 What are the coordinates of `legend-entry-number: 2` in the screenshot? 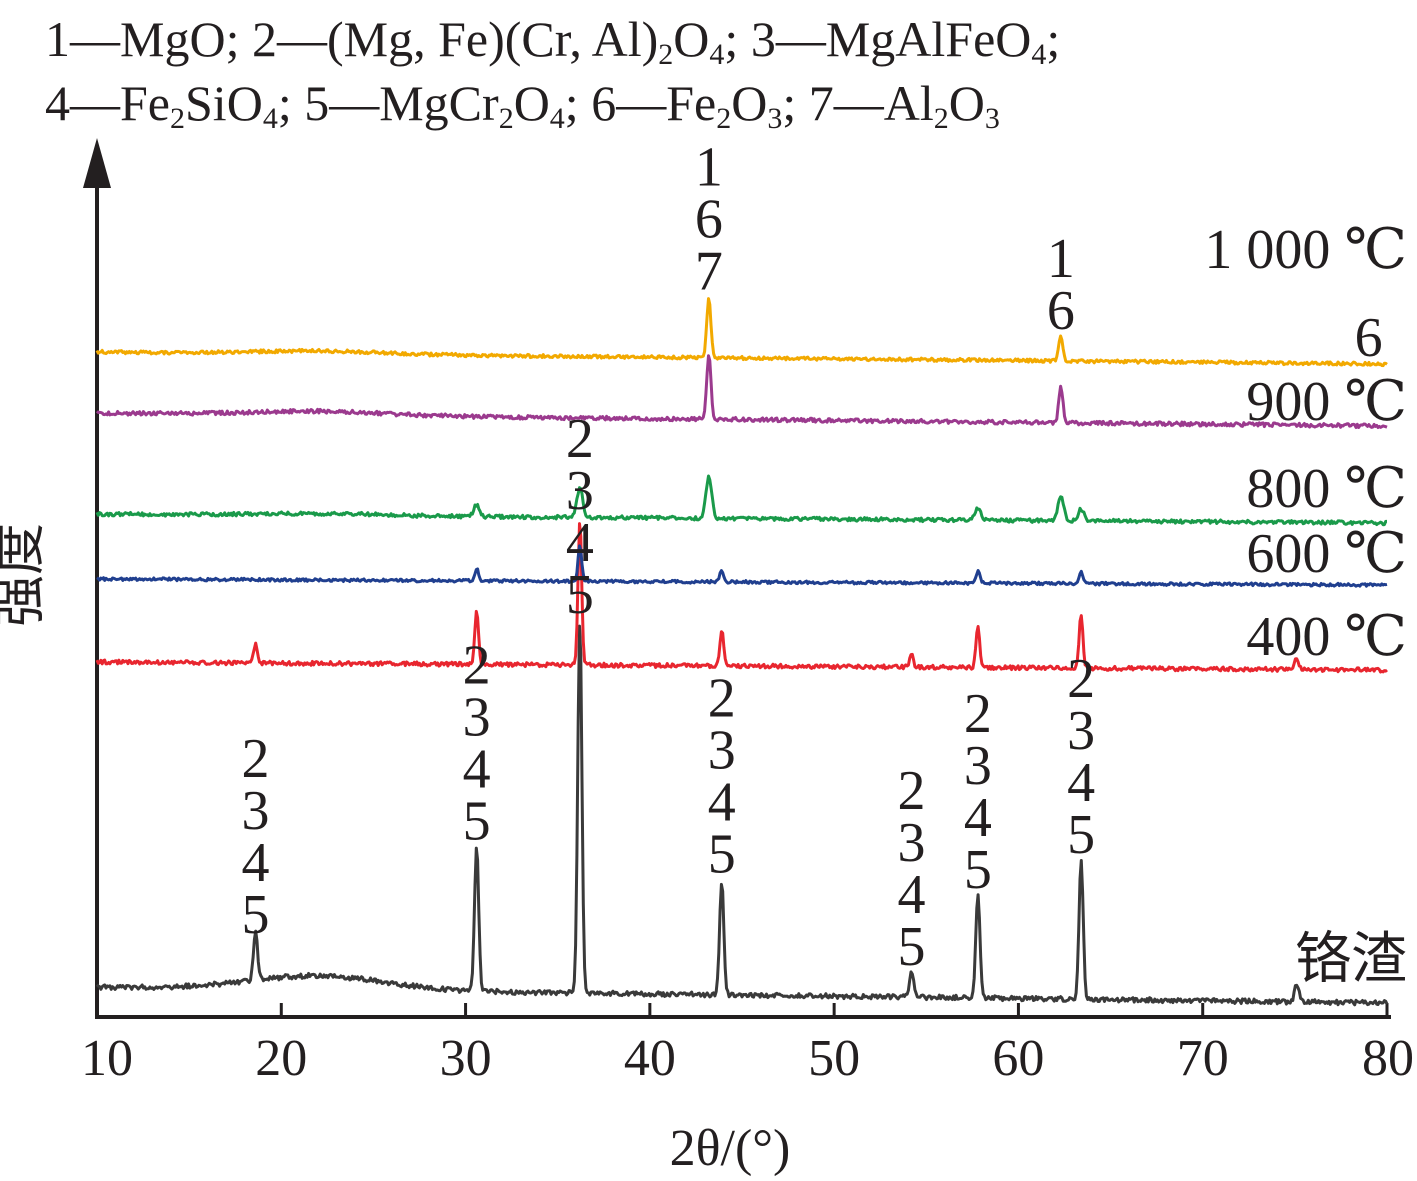 It's located at (264, 39).